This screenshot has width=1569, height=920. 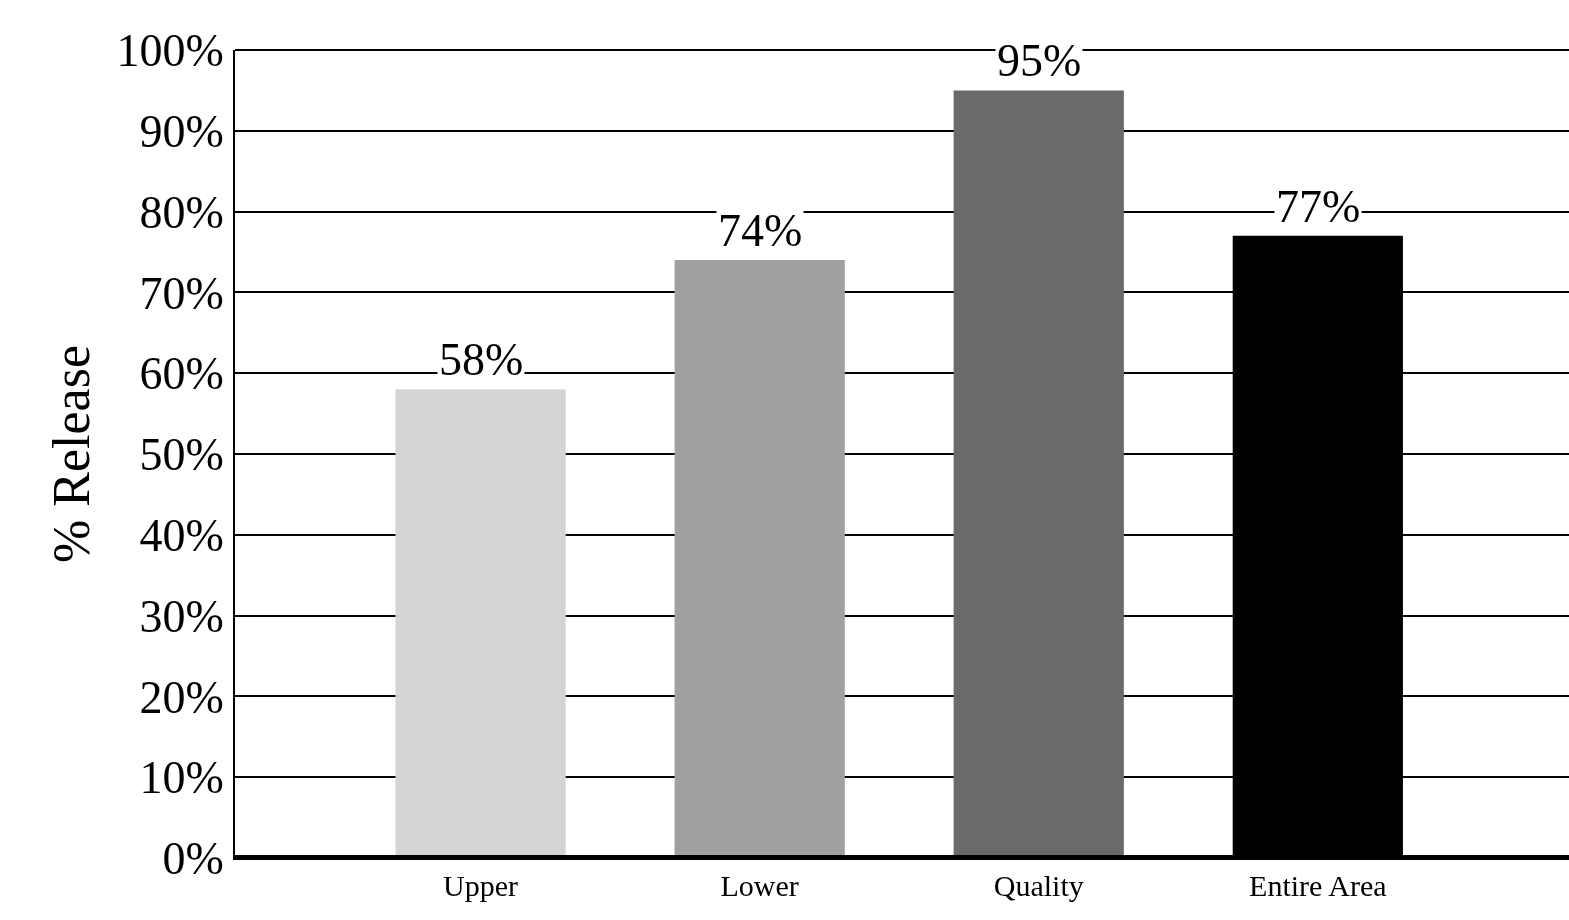 What do you see at coordinates (760, 230) in the screenshot?
I see `data-label: 74%` at bounding box center [760, 230].